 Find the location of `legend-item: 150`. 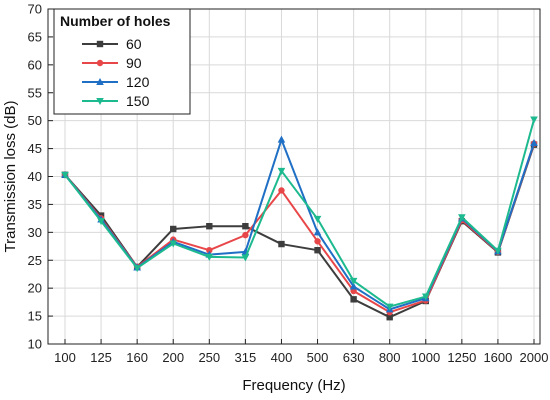

legend-item: 150 is located at coordinates (116, 101).